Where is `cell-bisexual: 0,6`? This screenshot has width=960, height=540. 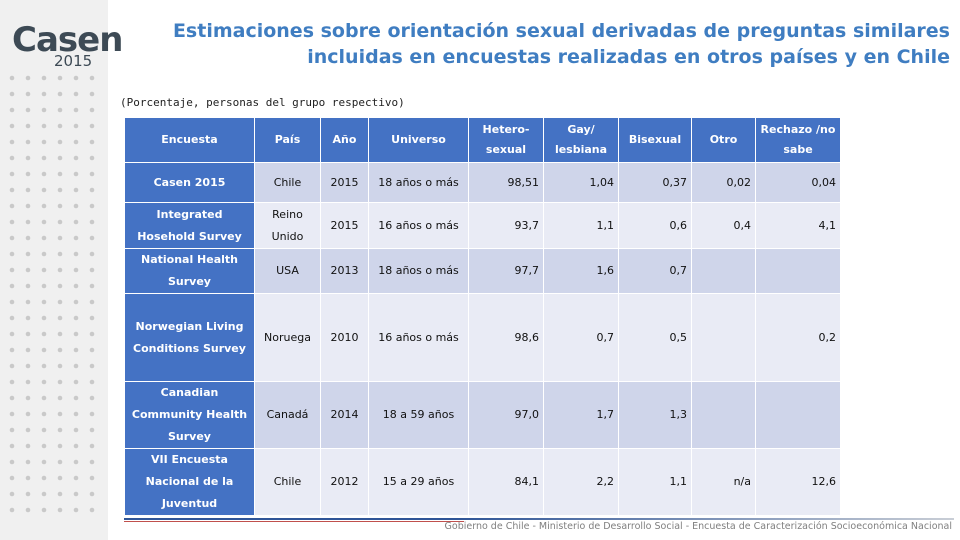
cell-bisexual: 0,6 is located at coordinates (655, 225).